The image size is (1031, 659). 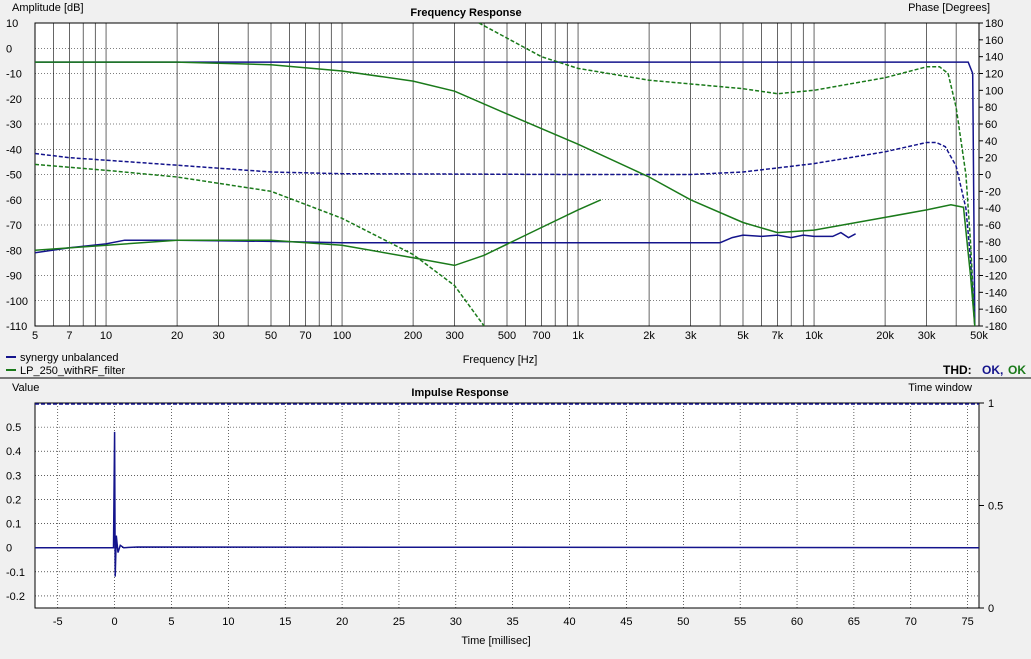 I want to click on fr-y2-tick-label: 80, so click(x=991, y=108).